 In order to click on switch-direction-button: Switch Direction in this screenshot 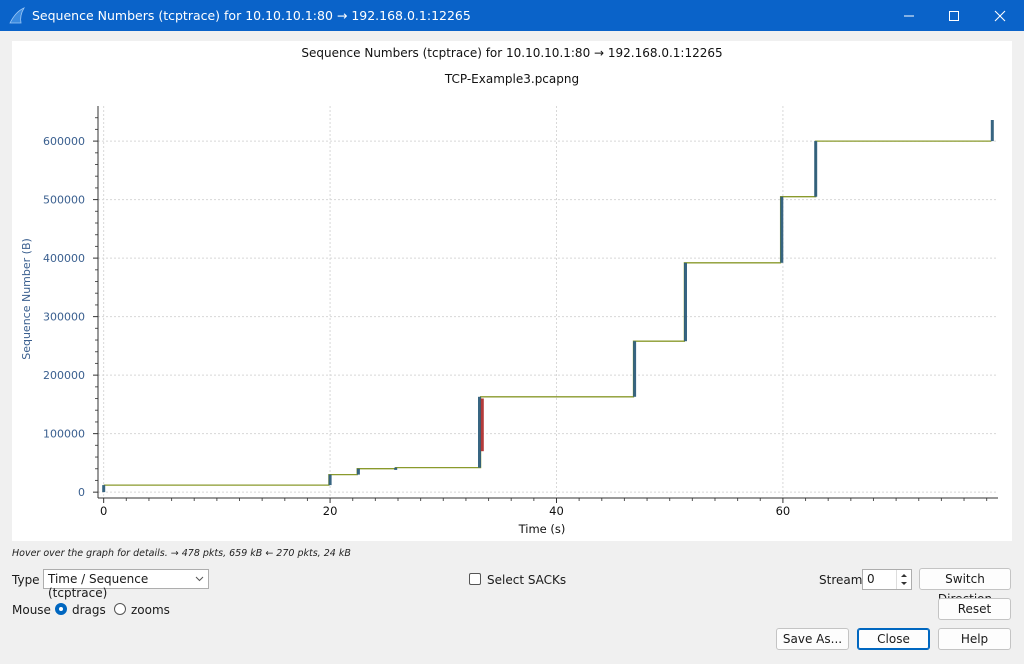, I will do `click(965, 587)`.